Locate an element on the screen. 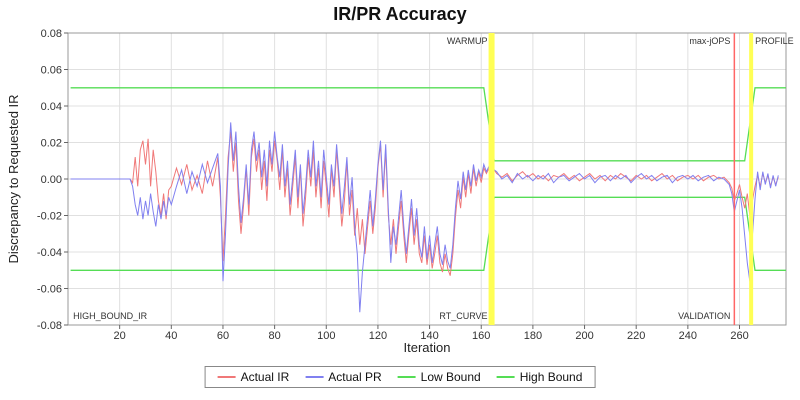  legend-label-actual-pr: Actual PR is located at coordinates (355, 377).